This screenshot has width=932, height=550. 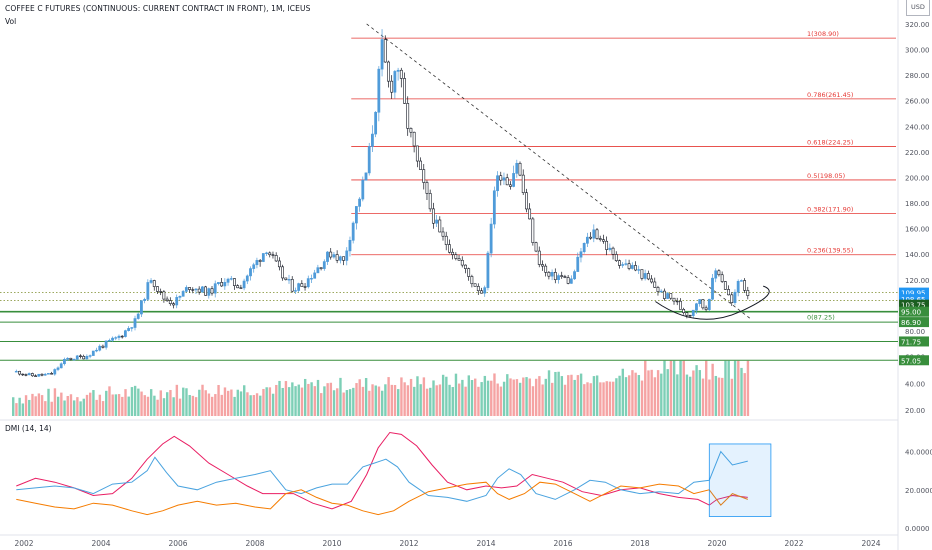 I want to click on dmi-tick-label: 40.0000, so click(x=918, y=453).